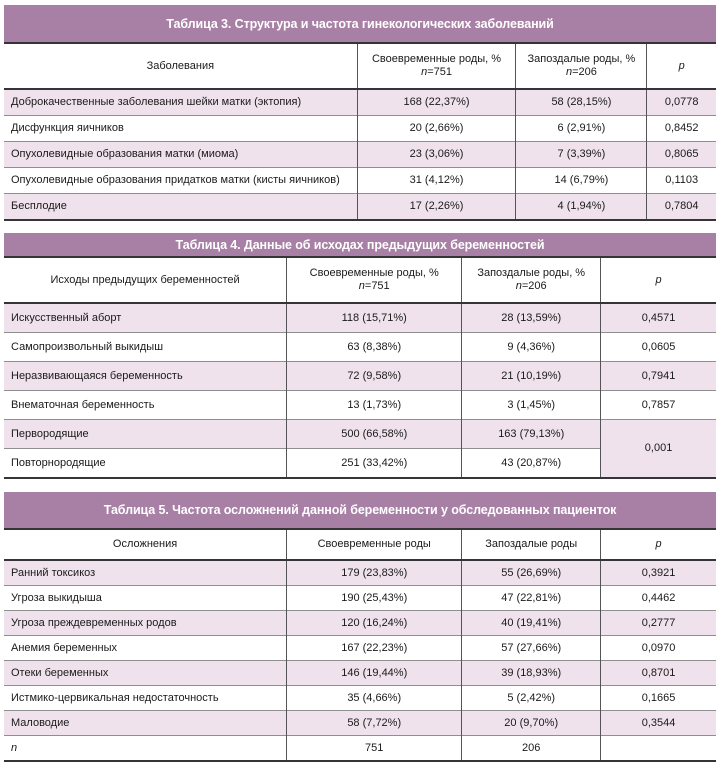 Image resolution: width=720 pixels, height=762 pixels. I want to click on table-cell: 58 (7,72%), so click(374, 723).